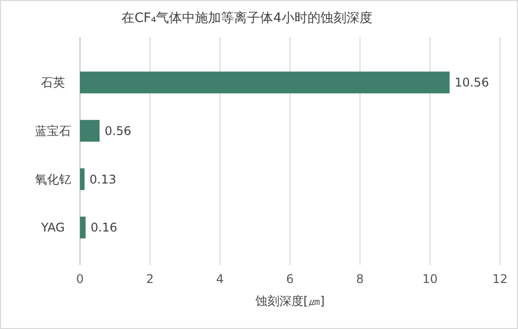 The width and height of the screenshot is (518, 329). I want to click on data-label: 0.56, so click(118, 131).